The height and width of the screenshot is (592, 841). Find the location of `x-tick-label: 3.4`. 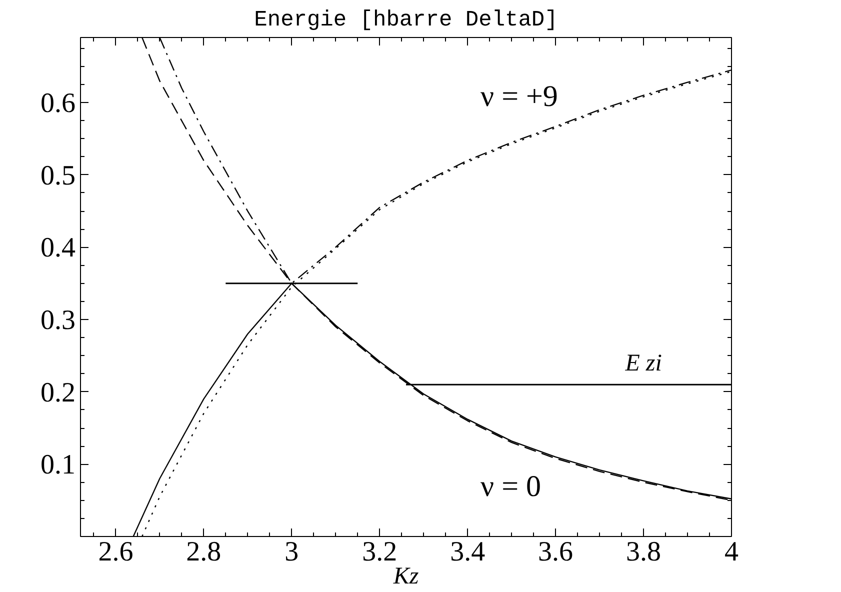

x-tick-label: 3.4 is located at coordinates (468, 552).